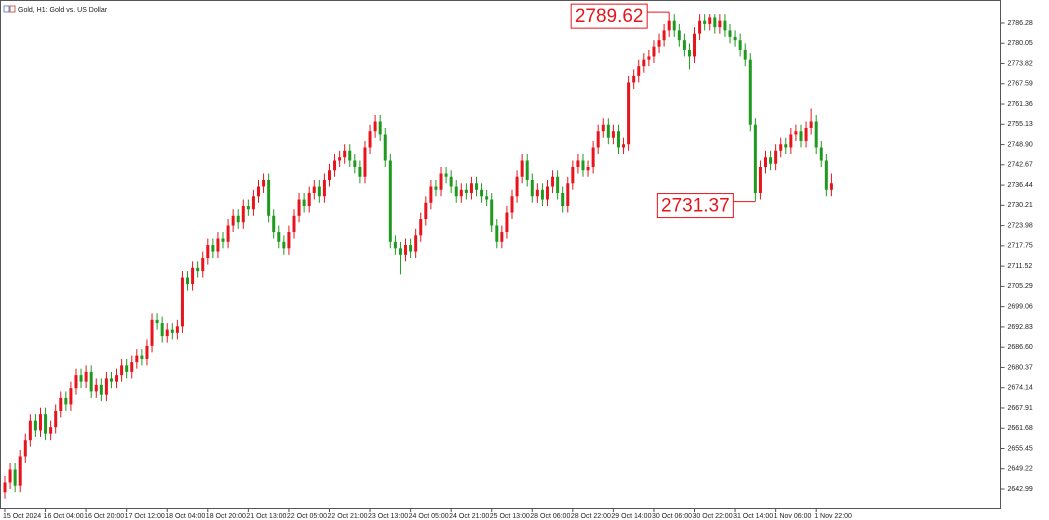 The image size is (1049, 520). I want to click on y-tick-label: 2748.90, so click(1020, 144).